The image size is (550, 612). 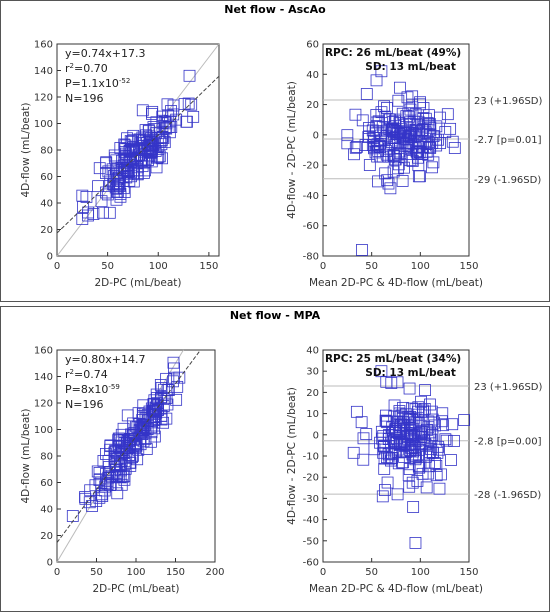 I want to click on rpc-text: RPC: 25 mL/beat (34%), so click(x=393, y=359).